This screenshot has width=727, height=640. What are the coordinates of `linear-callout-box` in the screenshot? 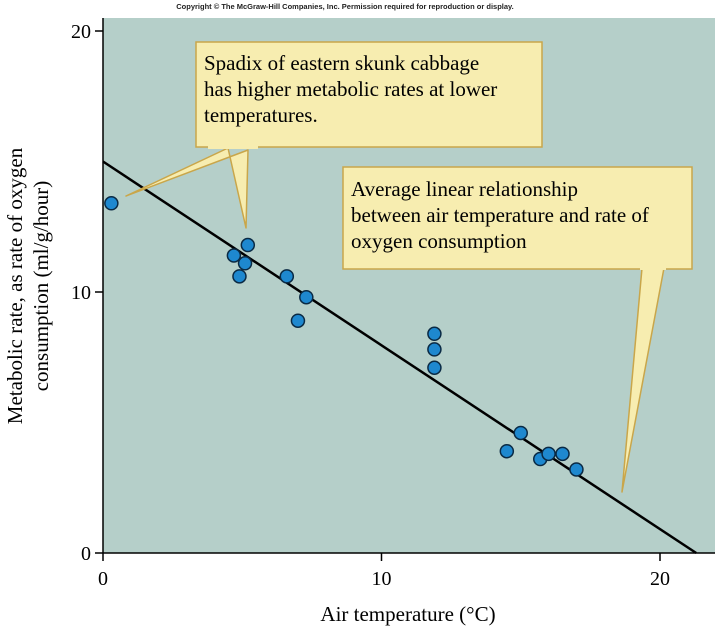 It's located at (517, 218).